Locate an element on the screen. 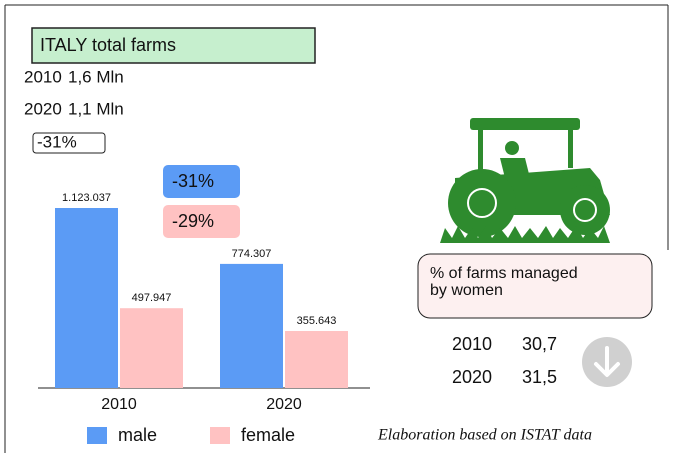 The image size is (673, 453). total-value: 1,6 Mln is located at coordinates (96, 76).